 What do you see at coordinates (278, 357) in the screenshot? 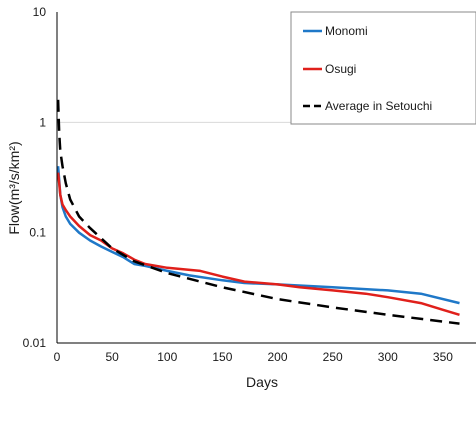
I see `x-tick-label: 200` at bounding box center [278, 357].